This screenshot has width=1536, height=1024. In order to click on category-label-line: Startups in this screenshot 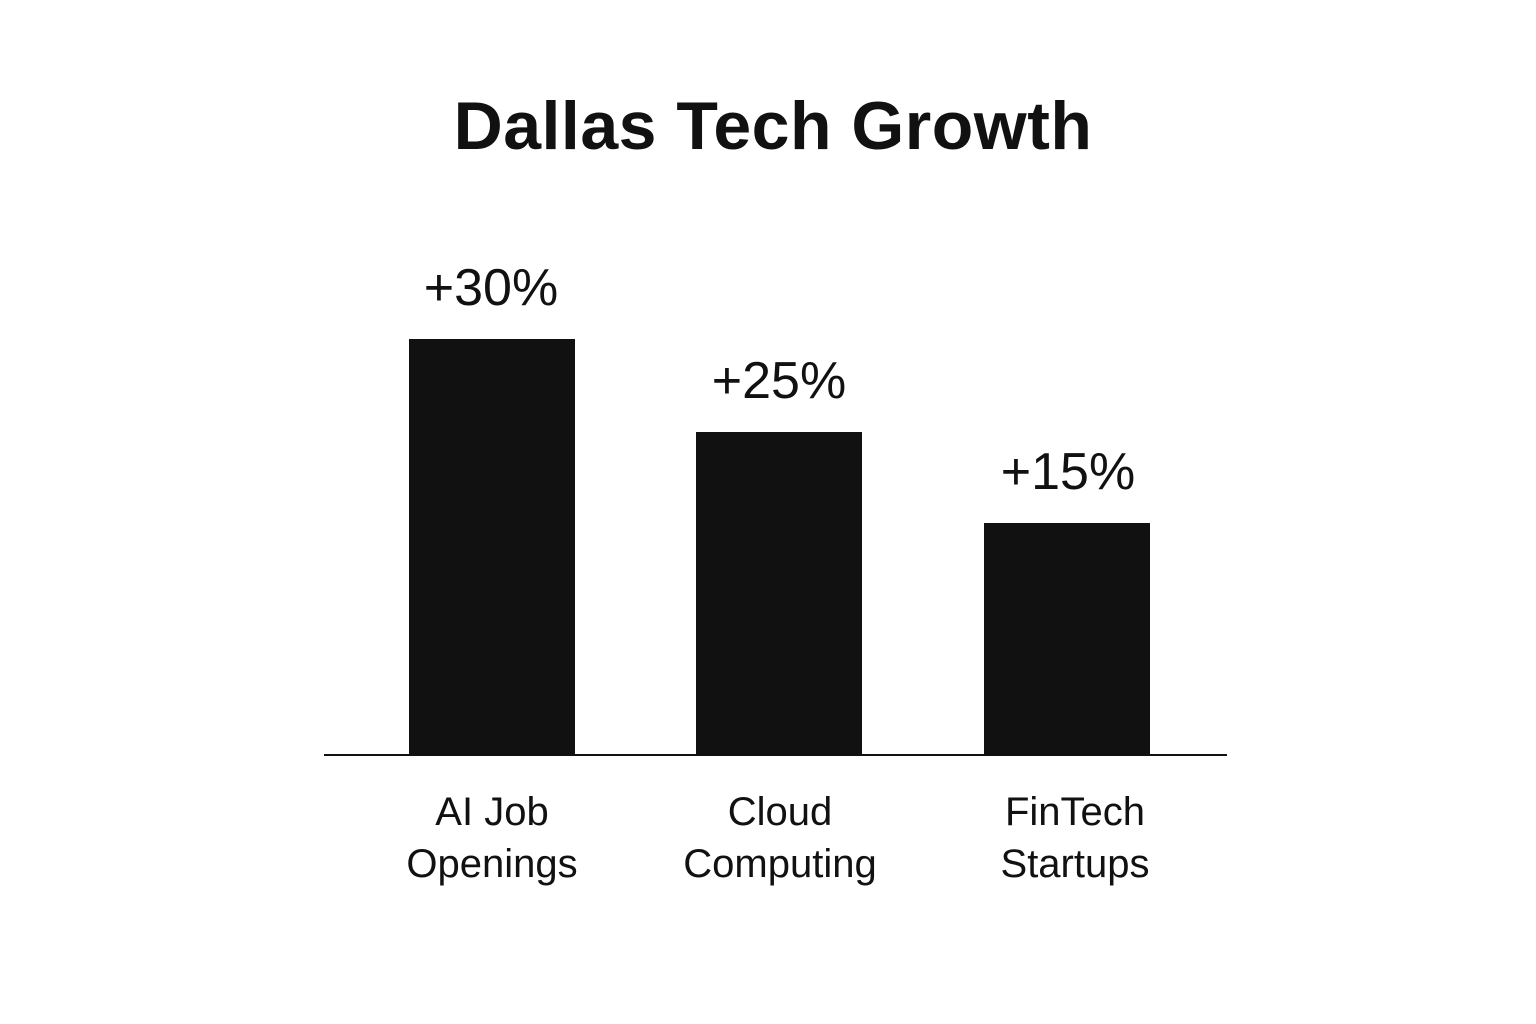, I will do `click(1075, 864)`.